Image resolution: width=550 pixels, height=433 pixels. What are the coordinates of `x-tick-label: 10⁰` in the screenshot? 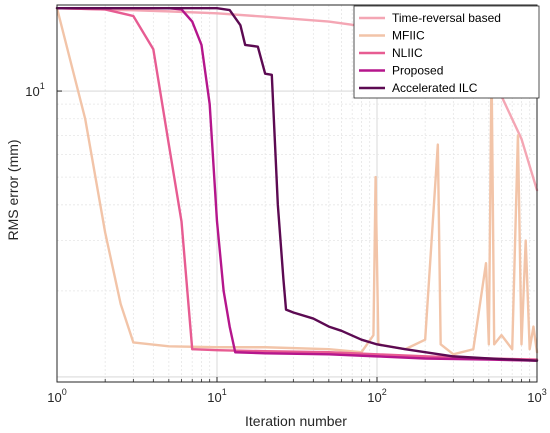 It's located at (56, 396).